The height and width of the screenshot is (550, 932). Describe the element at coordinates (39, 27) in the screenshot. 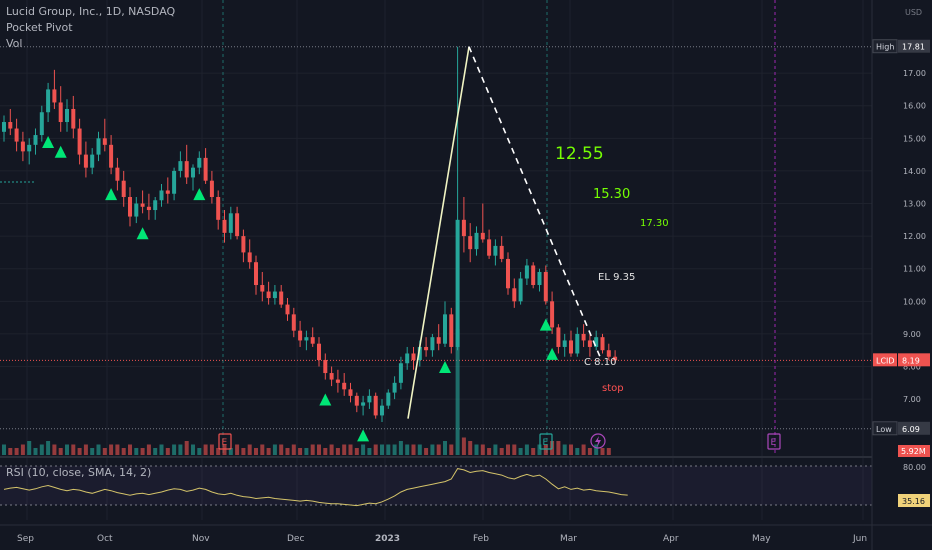

I see `indicator-pocket-pivot: Pocket Pivot` at that location.